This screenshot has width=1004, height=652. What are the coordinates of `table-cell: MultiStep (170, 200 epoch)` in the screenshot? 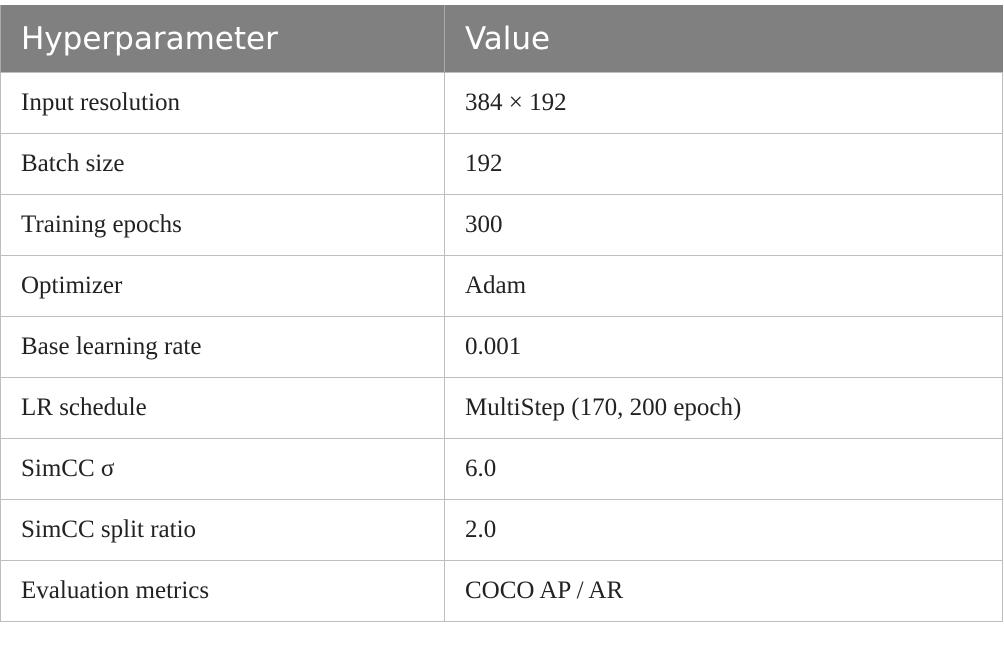 It's located at (723, 408).